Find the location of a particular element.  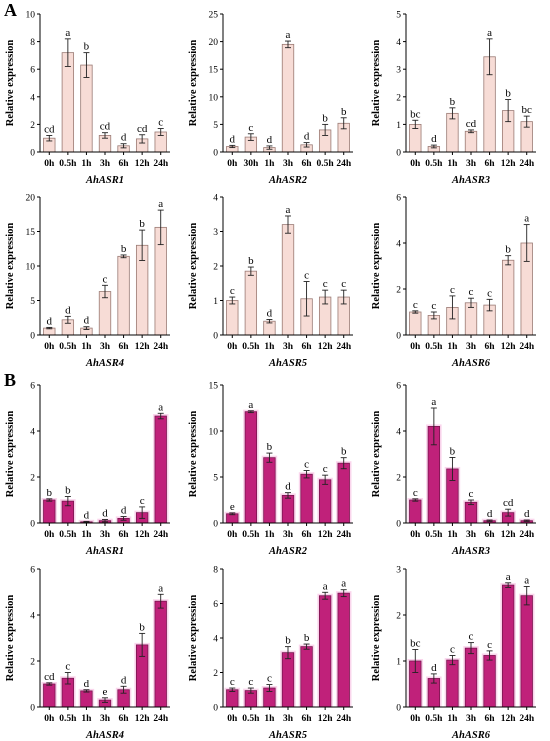

chart-a-ahasr5-xtick-label: 1h is located at coordinates (269, 347).